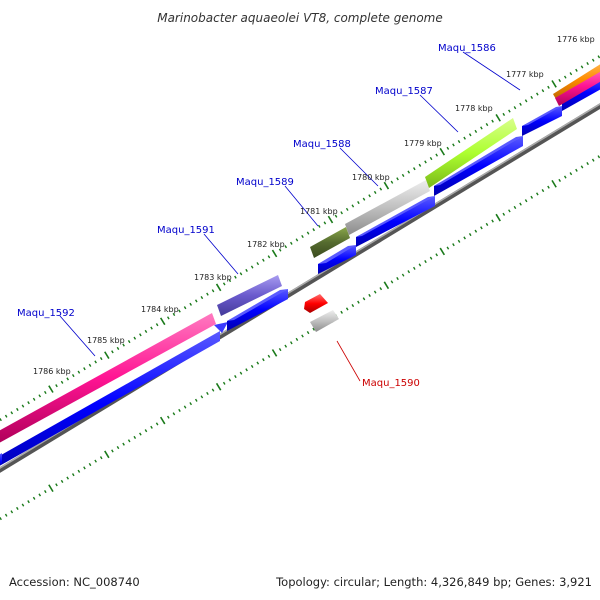  Describe the element at coordinates (576, 39) in the screenshot. I see `tick-label-1776: 1776 kbp` at that location.